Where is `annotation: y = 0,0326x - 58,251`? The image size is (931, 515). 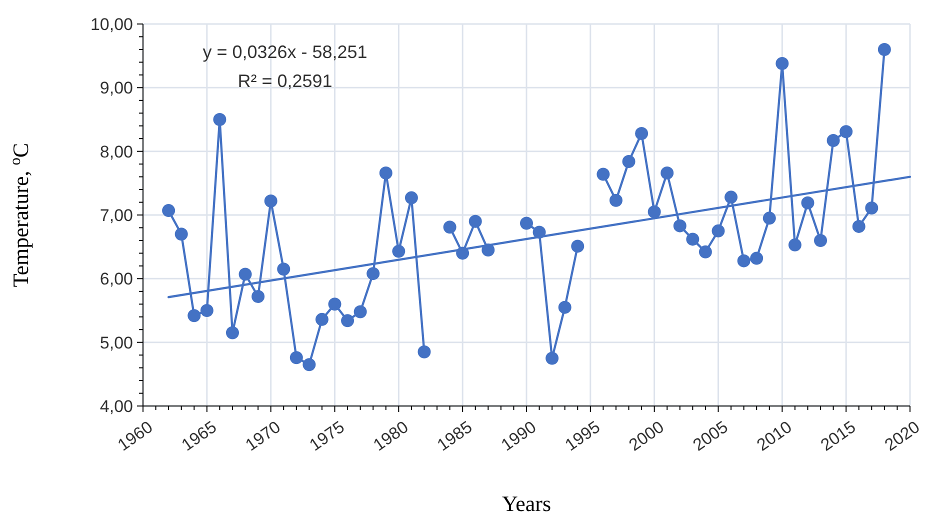
annotation: y = 0,0326x - 58,251 is located at coordinates (285, 52).